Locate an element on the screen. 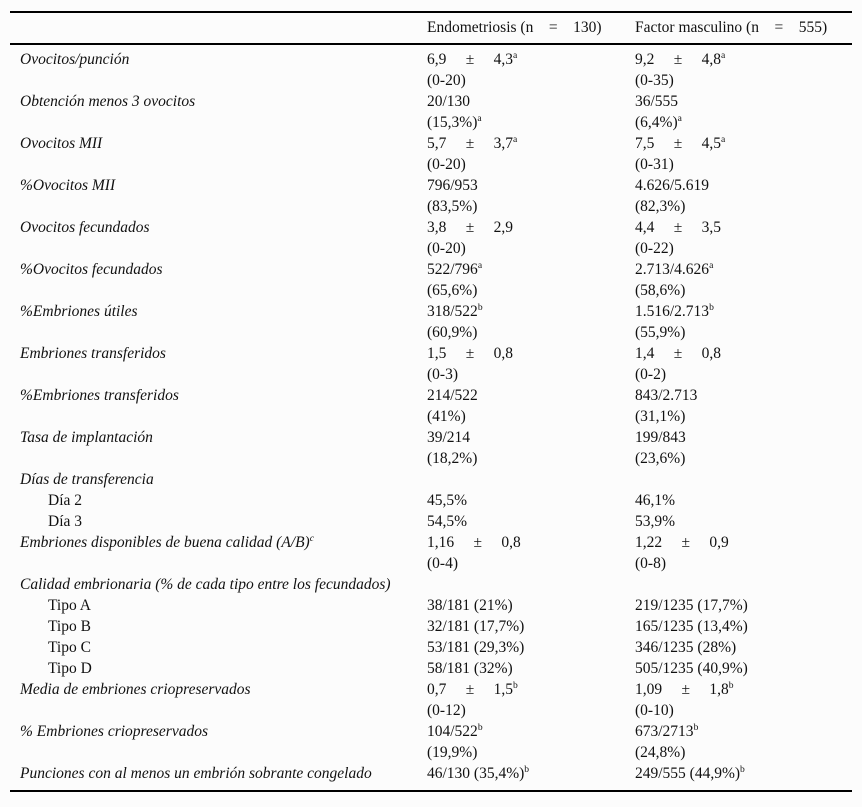 This screenshot has width=862, height=807. value-line: (55,9%) is located at coordinates (660, 332).